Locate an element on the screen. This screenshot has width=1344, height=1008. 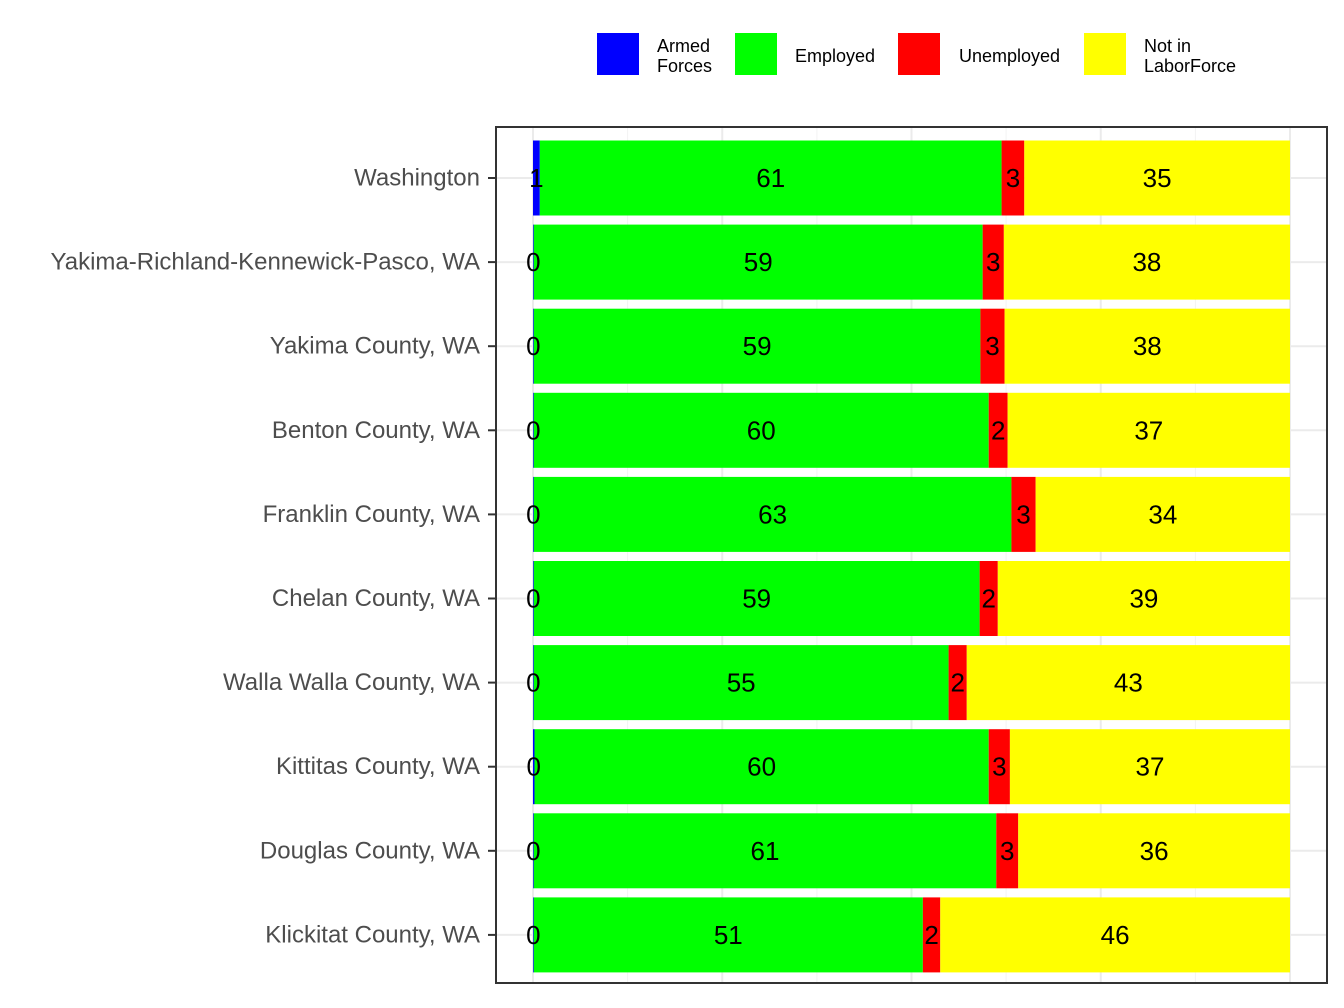
data-label-douglas-county-wa-unemployed: 3 is located at coordinates (1007, 851).